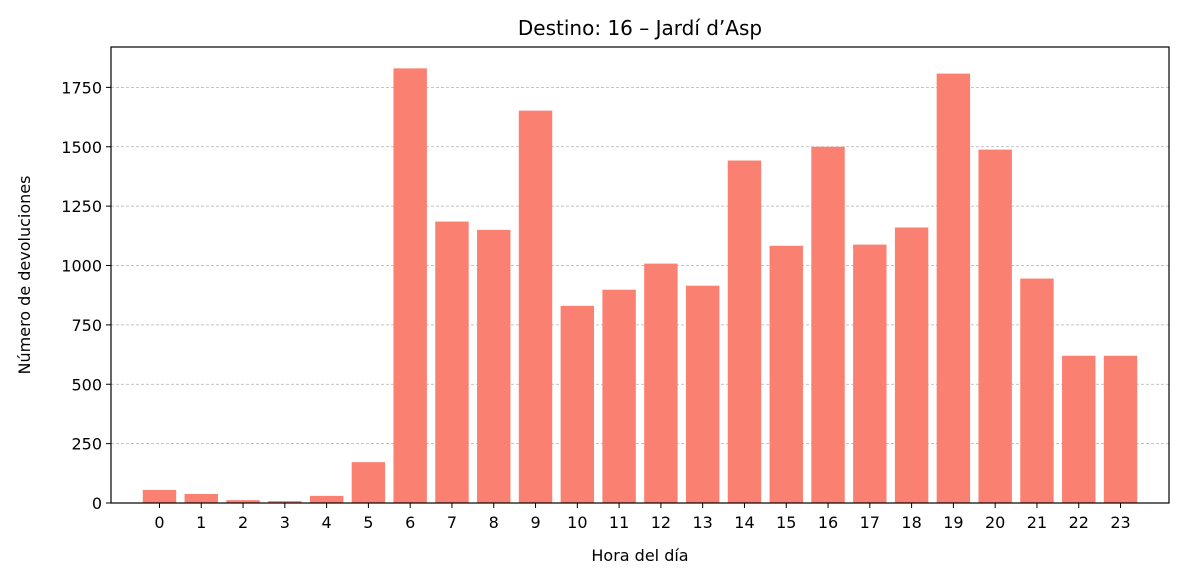 The image size is (1184, 581). What do you see at coordinates (86, 384) in the screenshot?
I see `y-tick-label-500: 500` at bounding box center [86, 384].